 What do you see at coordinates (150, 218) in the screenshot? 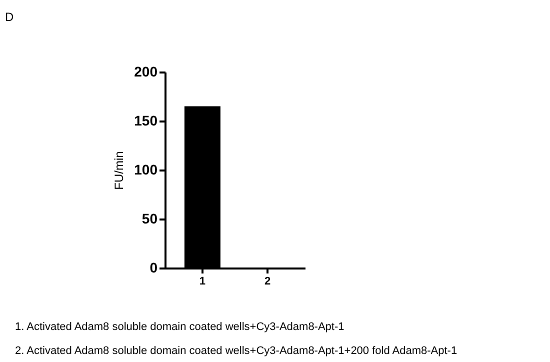
I see `y-tick-label: 50` at bounding box center [150, 218].